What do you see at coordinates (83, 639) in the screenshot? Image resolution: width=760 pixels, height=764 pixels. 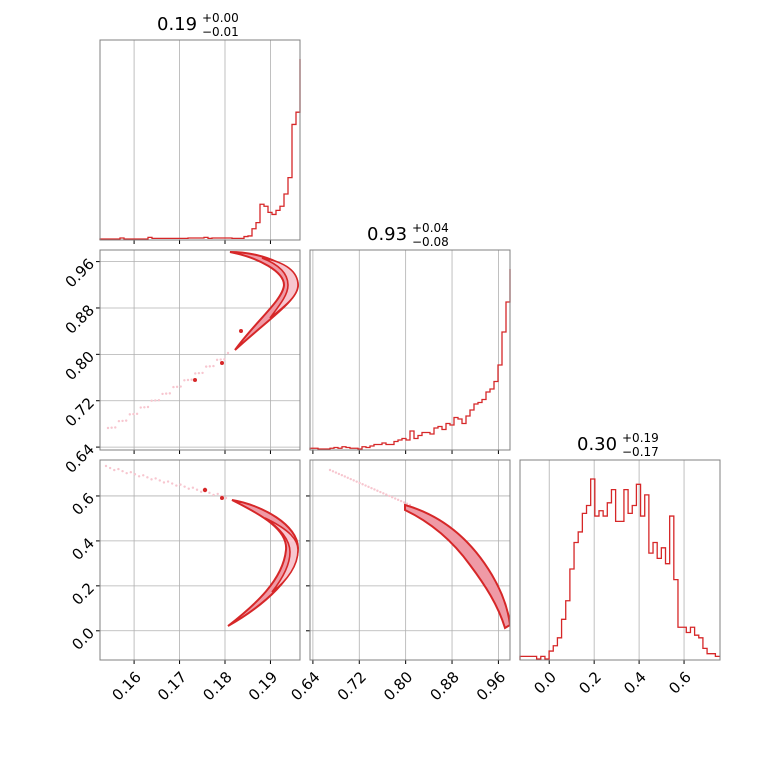 I see `y-tick-label: 0.0` at bounding box center [83, 639].